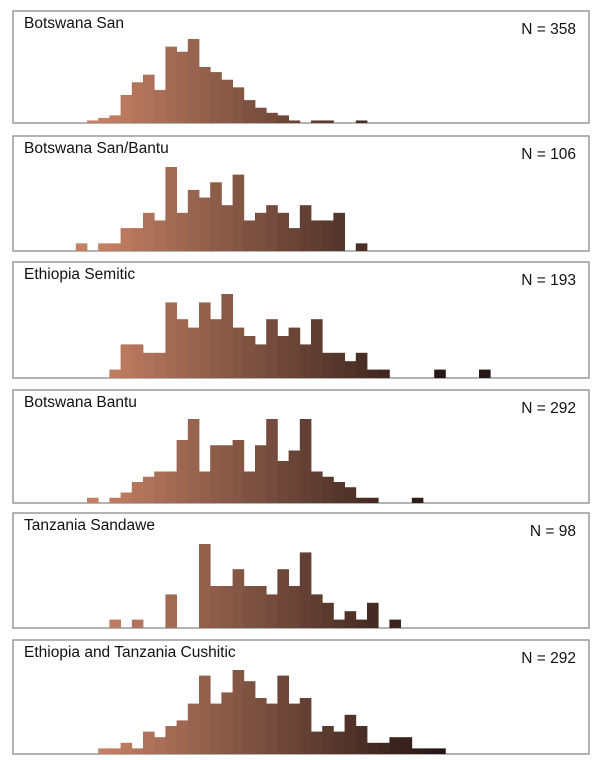  Describe the element at coordinates (79, 274) in the screenshot. I see `panel-title: Ethiopia Semitic` at that location.